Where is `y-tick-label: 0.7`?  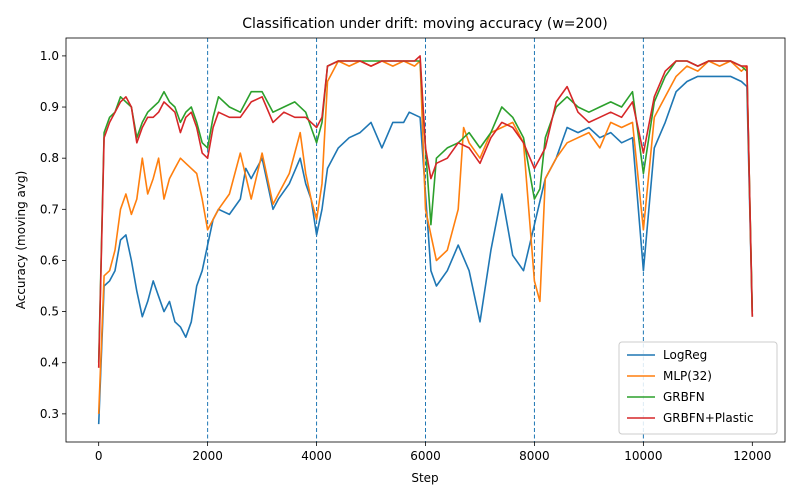
y-tick-label: 0.7 is located at coordinates (49, 209).